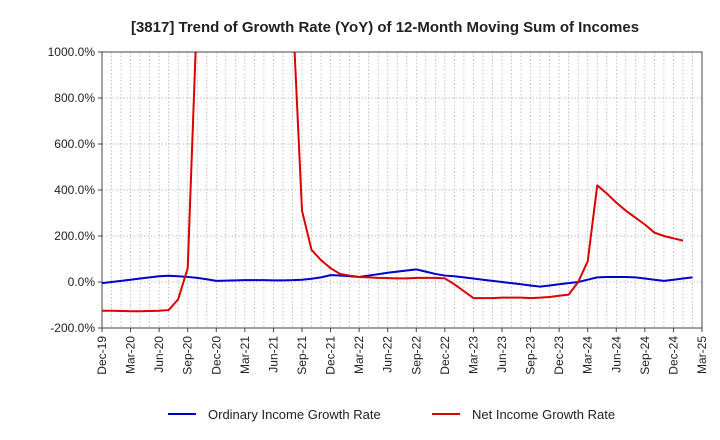 The width and height of the screenshot is (720, 440). What do you see at coordinates (188, 355) in the screenshot?
I see `x-tick-label: Sep-20` at bounding box center [188, 355].